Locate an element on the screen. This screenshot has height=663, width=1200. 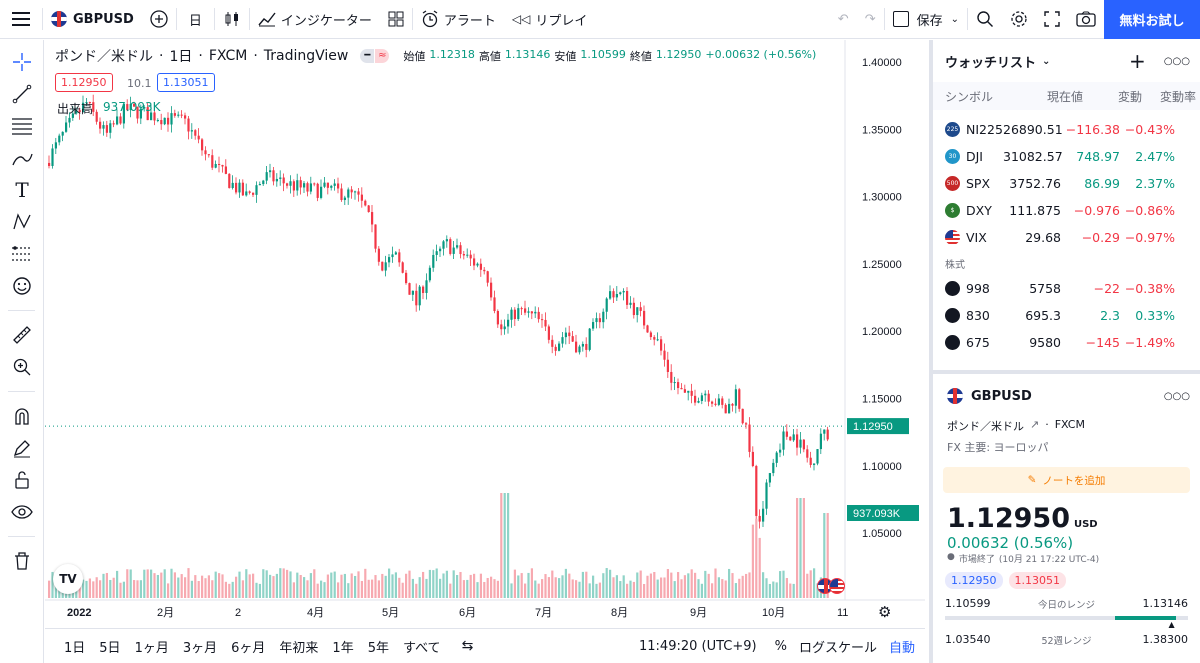
watchlist-row: 500 SPX 3752.76 86.99 2.37% is located at coordinates (1066, 183).